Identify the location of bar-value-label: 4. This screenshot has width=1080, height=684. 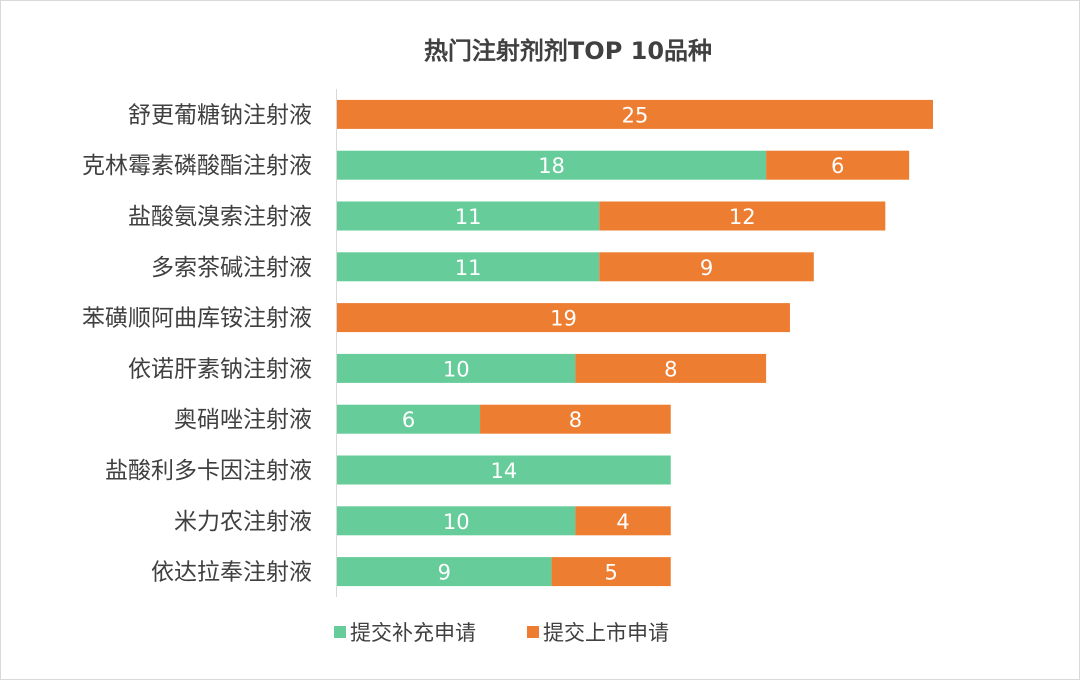
(622, 522).